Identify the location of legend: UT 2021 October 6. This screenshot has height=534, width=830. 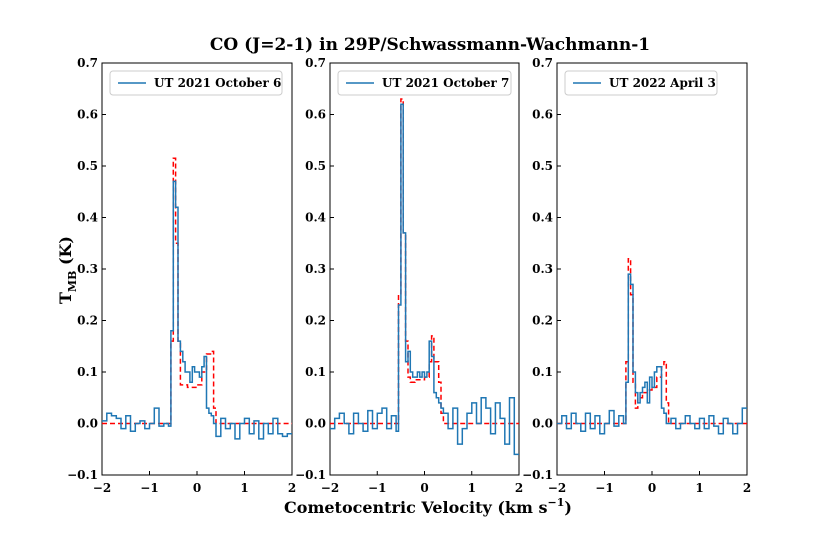
(196, 83).